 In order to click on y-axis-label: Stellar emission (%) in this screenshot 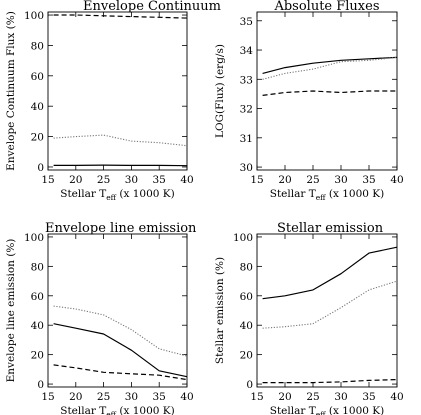, I will do `click(220, 310)`.